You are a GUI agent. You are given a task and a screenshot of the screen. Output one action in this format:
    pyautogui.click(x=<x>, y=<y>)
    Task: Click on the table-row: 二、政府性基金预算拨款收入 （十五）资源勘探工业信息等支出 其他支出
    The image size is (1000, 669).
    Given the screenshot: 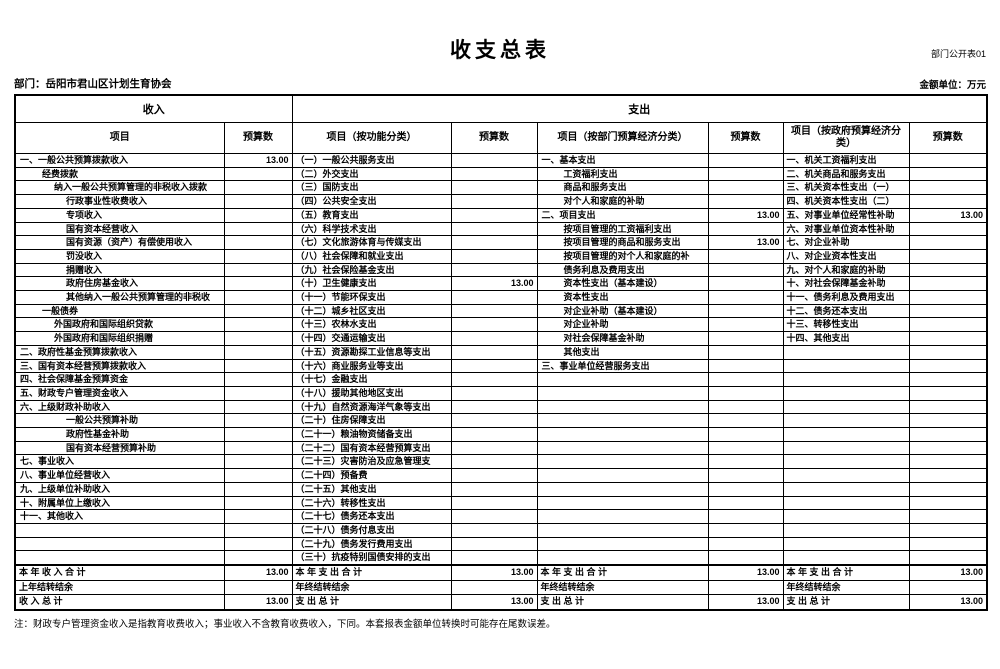 What is the action you would take?
    pyautogui.click(x=501, y=352)
    